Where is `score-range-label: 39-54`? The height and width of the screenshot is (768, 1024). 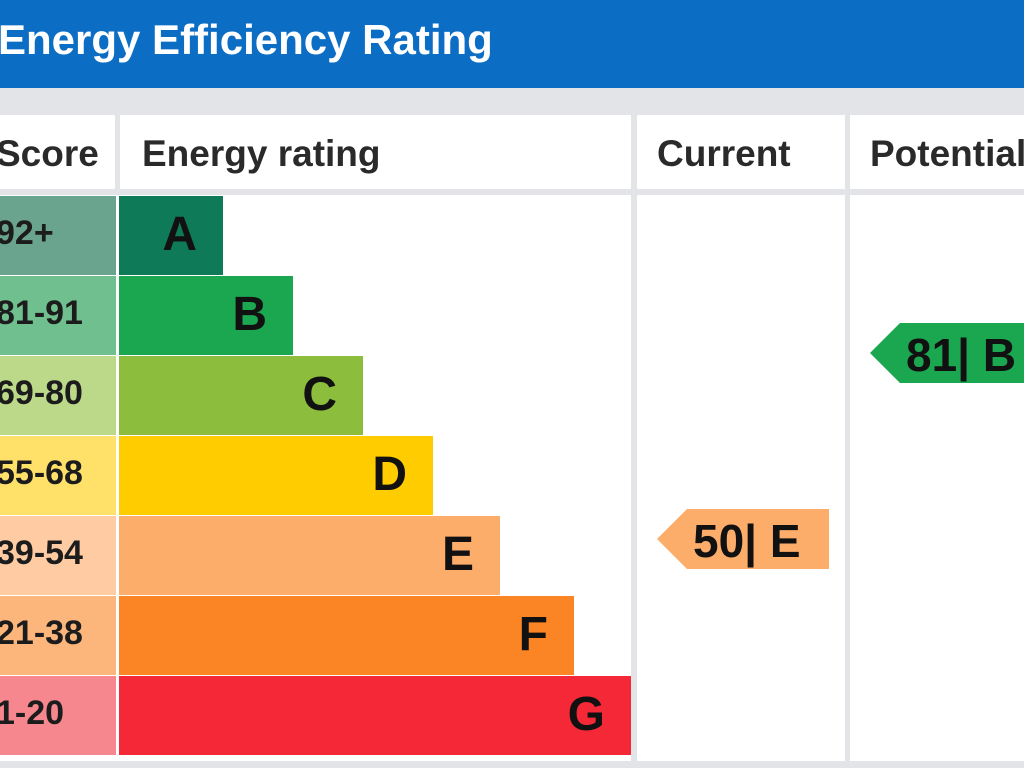
score-range-label: 39-54 is located at coordinates (41, 553).